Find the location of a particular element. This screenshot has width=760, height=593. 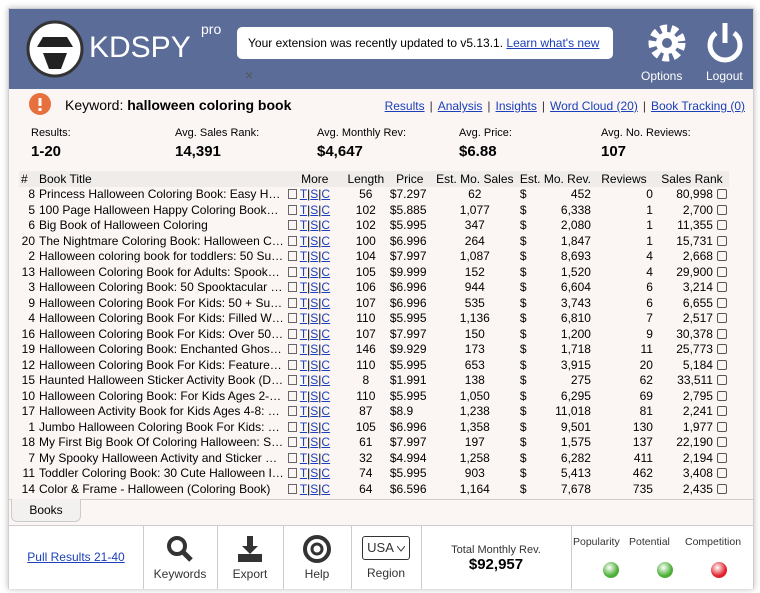

region-button: USA Region is located at coordinates (386, 557).